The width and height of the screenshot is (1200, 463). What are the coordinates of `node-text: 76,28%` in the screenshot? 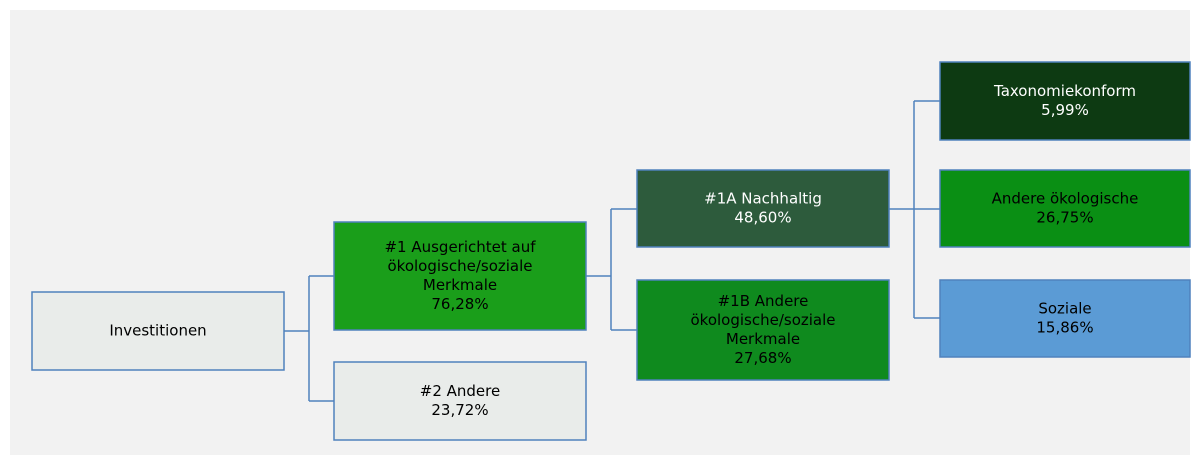 It's located at (459, 304).